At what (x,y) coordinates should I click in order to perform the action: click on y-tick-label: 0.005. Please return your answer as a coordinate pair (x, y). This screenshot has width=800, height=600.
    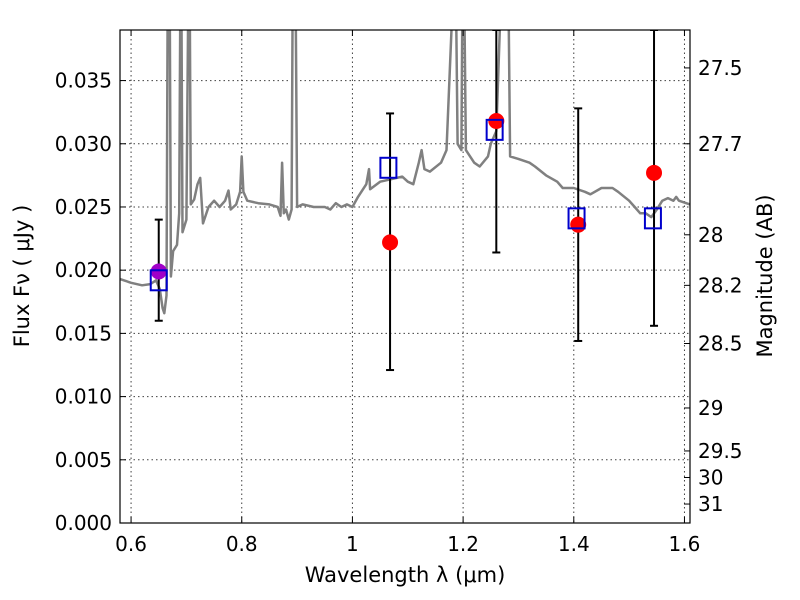
    Looking at the image, I should click on (83, 460).